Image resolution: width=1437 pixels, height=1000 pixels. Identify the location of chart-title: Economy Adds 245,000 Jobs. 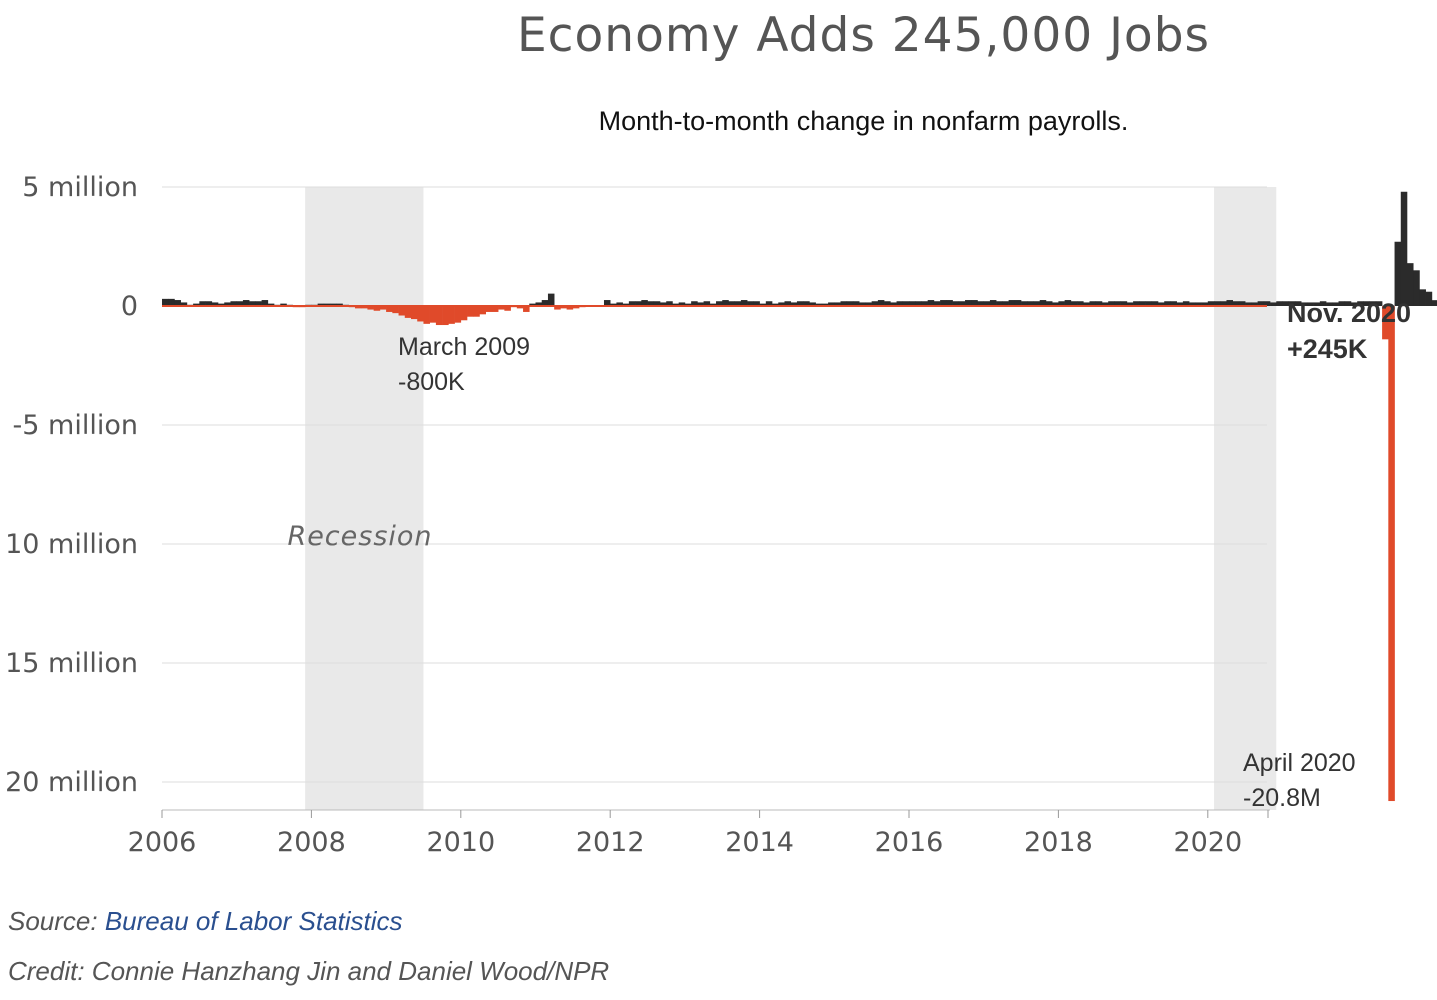
(863, 35).